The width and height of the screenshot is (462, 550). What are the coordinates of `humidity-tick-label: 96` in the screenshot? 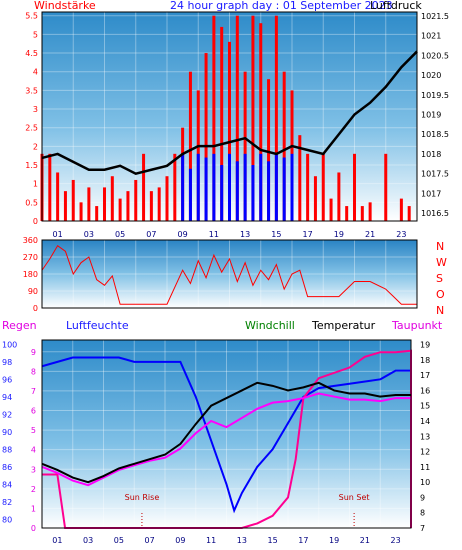 It's located at (7, 379).